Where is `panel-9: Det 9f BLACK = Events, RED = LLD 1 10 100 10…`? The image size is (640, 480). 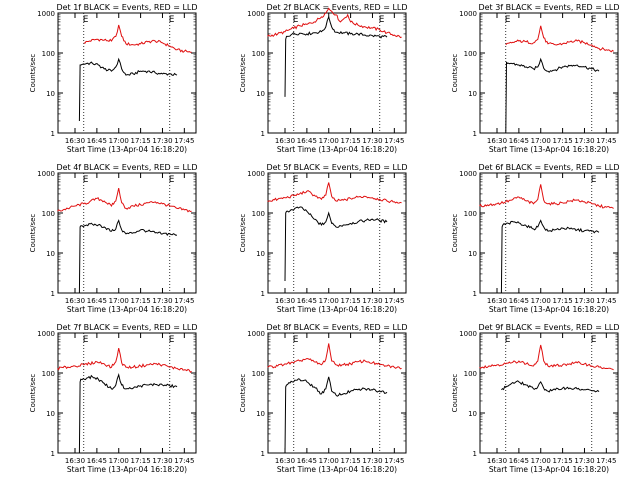 panel-9: Det 9f BLACK = Events, RED = LLD 1 10 100 10… is located at coordinates (535, 398).